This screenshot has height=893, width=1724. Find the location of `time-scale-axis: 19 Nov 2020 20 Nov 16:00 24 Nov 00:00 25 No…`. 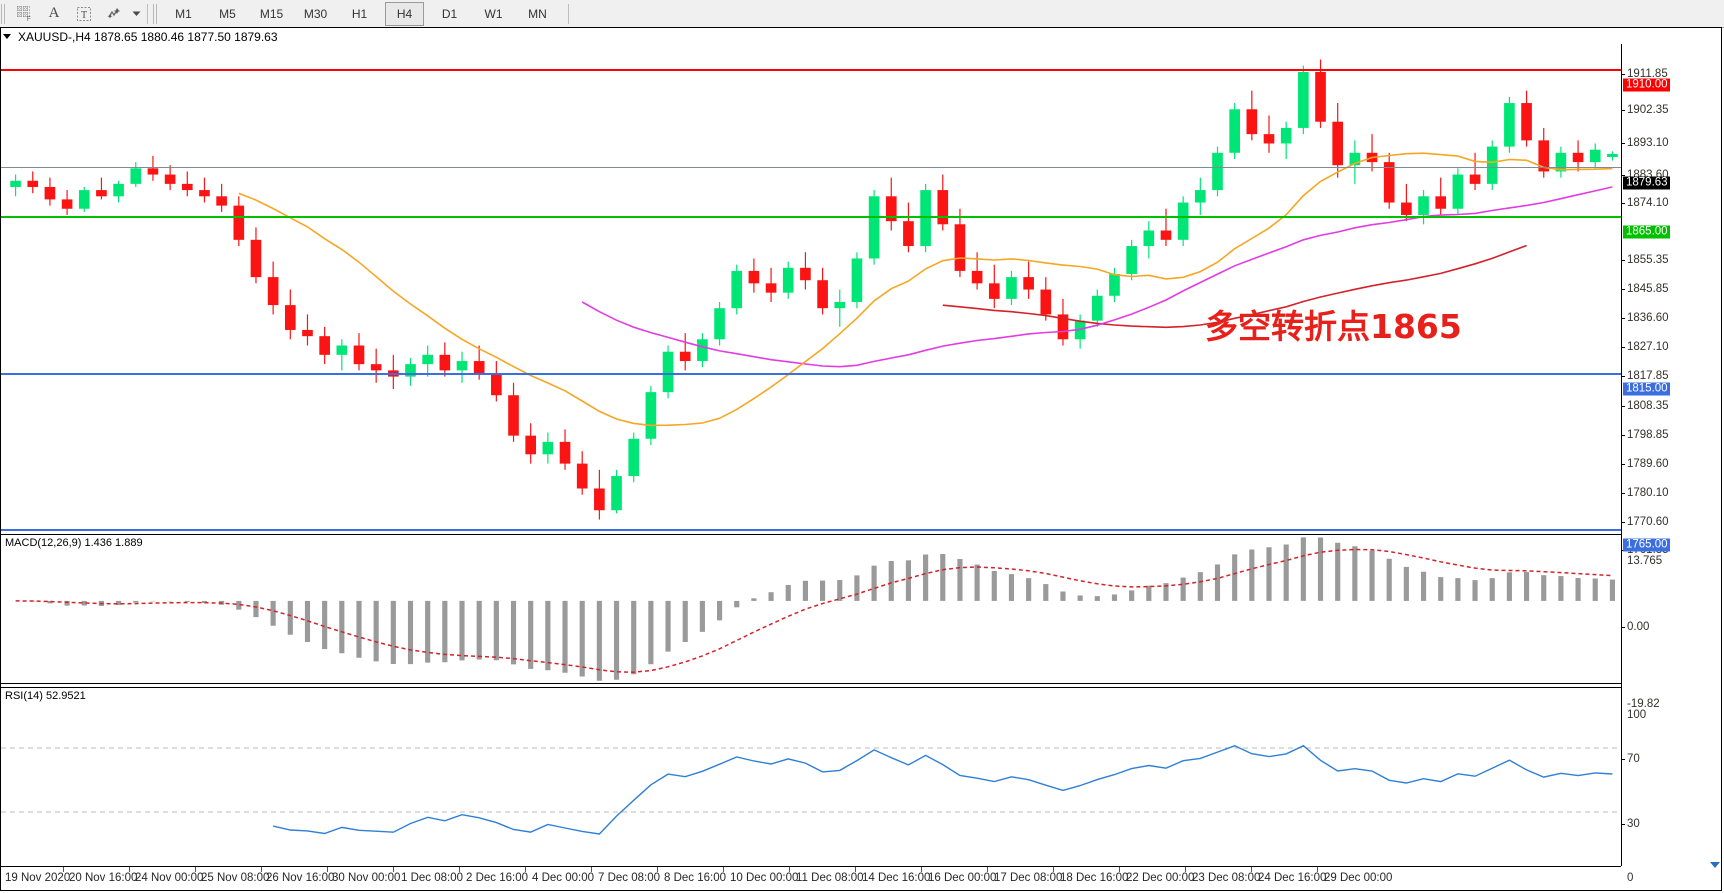

time-scale-axis: 19 Nov 2020 20 Nov 16:00 24 Nov 00:00 25 No… is located at coordinates (811, 878).